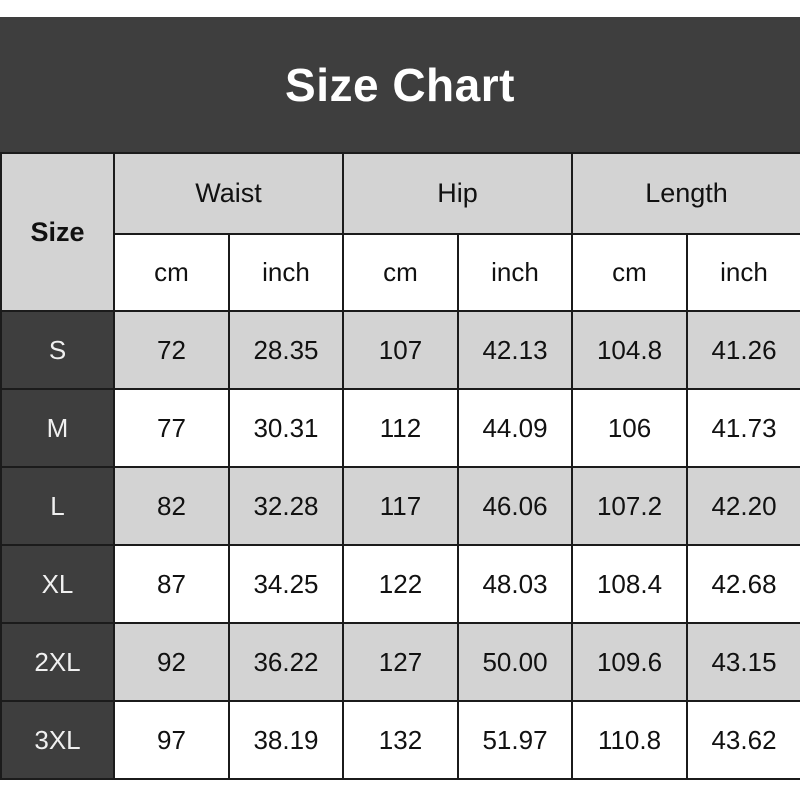  Describe the element at coordinates (228, 193) in the screenshot. I see `column-group-header-waist: Waist` at that location.